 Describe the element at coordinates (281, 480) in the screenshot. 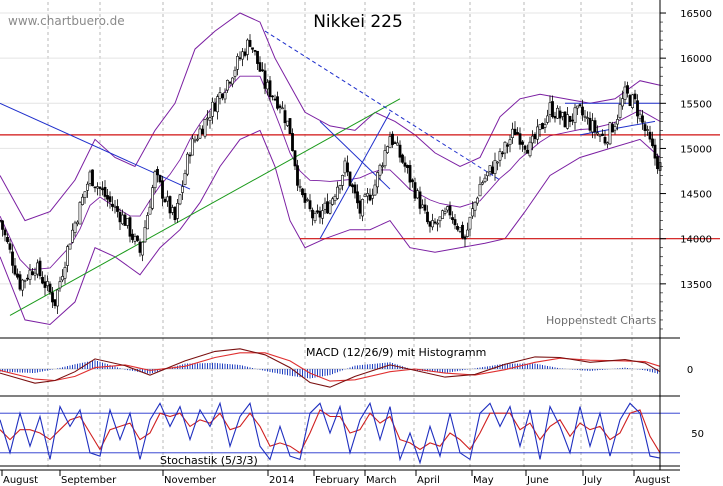

I see `x-label-3: 2014` at that location.